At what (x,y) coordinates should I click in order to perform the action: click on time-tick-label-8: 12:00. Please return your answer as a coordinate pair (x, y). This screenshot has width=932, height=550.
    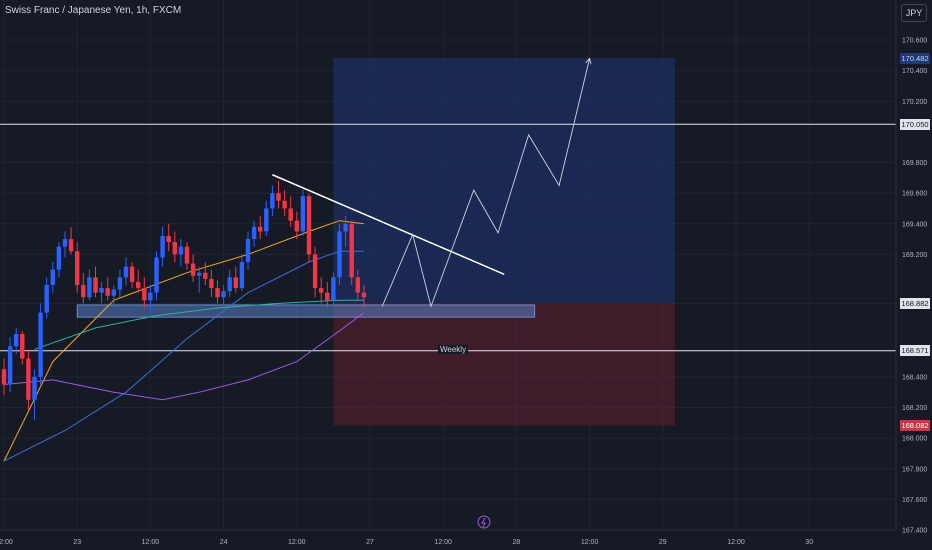
    Looking at the image, I should click on (590, 542).